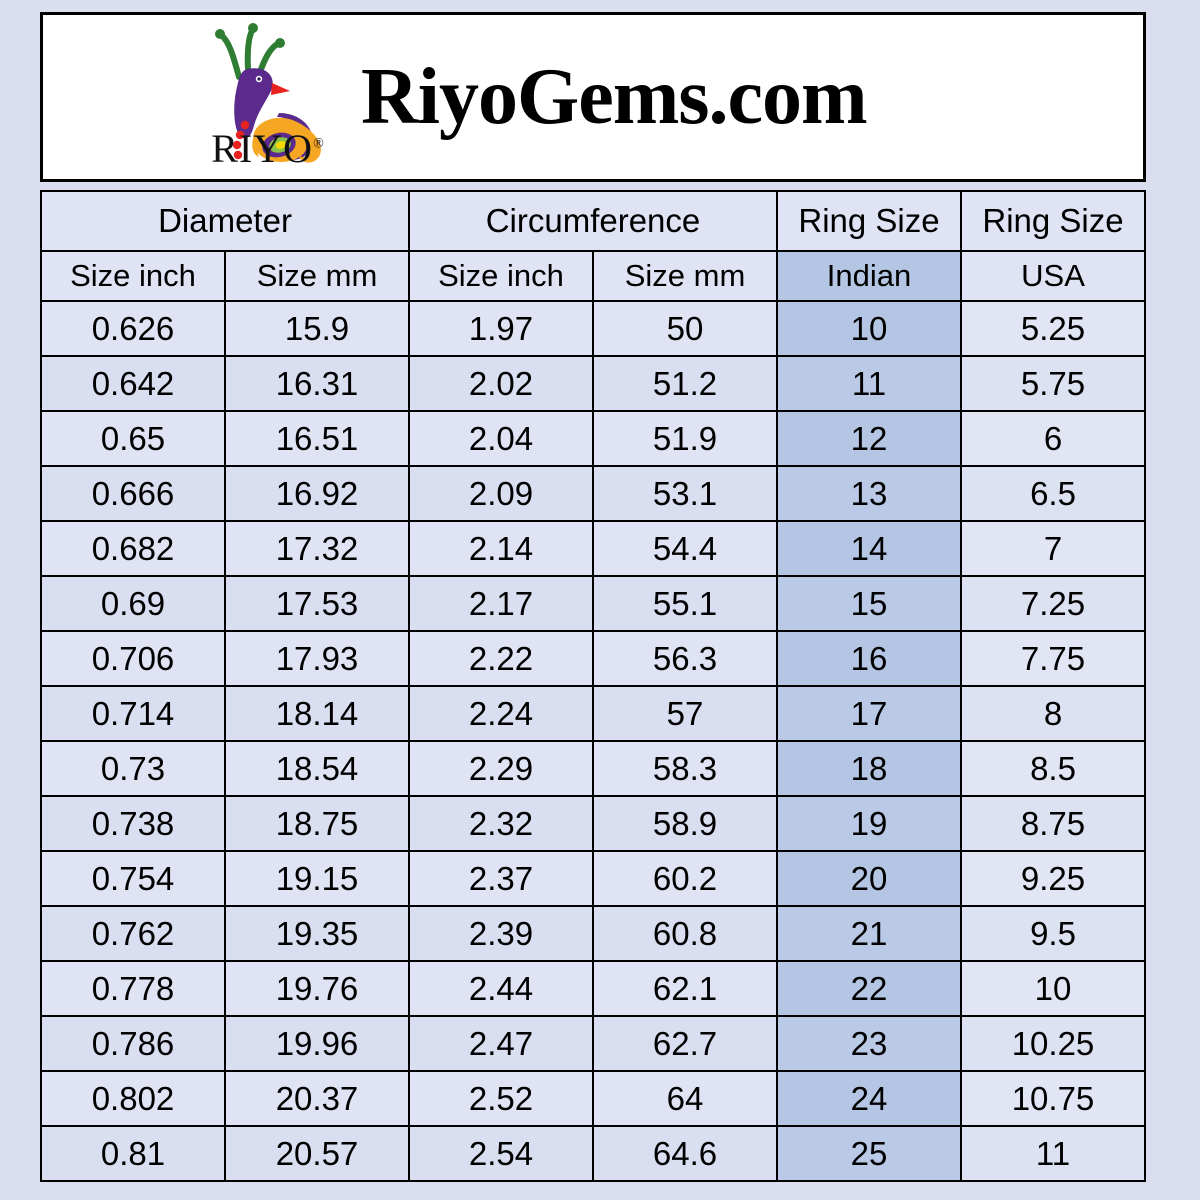  I want to click on cell-diameter-inch: 0.706, so click(133, 658).